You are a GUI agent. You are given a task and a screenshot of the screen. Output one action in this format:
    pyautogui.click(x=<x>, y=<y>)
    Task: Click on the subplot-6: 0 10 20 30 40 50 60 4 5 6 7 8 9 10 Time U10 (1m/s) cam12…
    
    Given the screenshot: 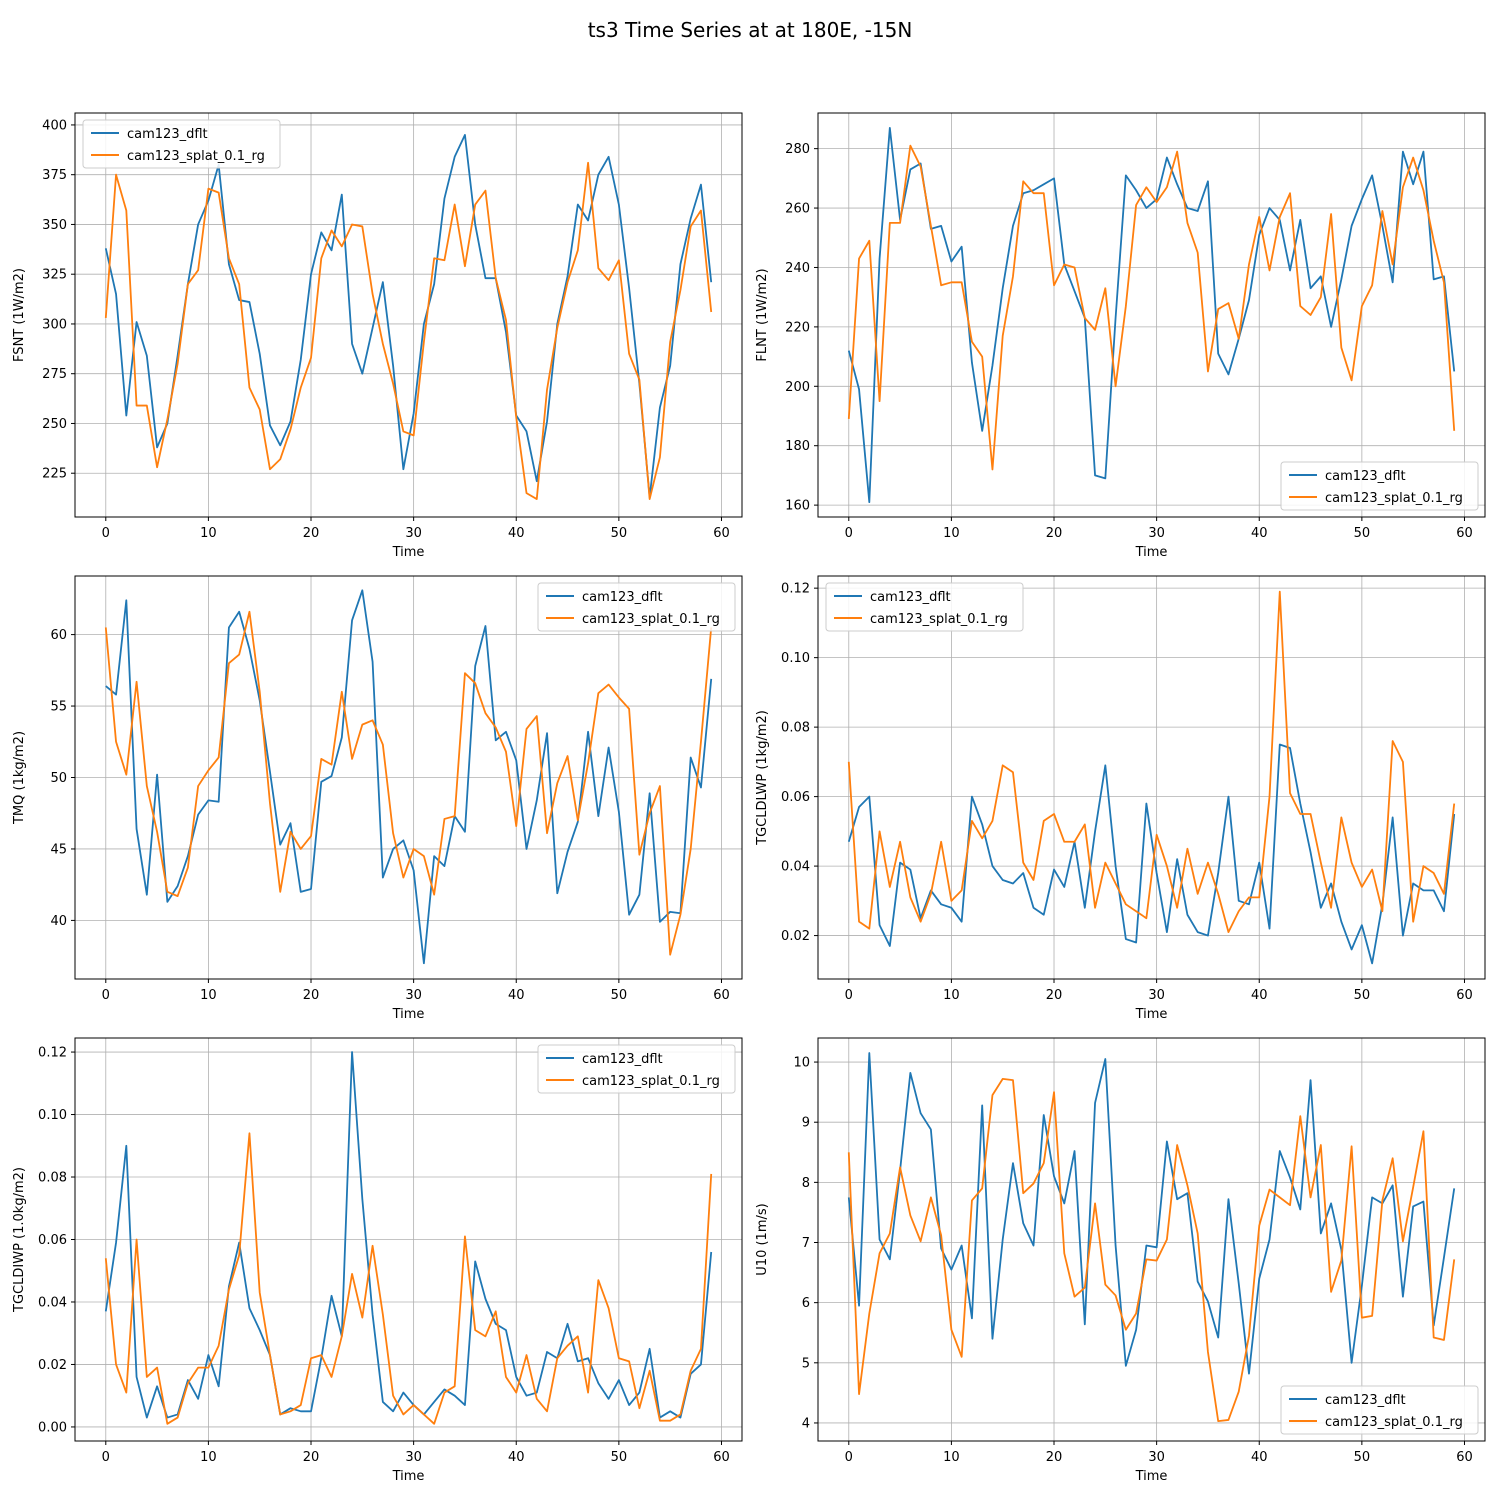 What is the action you would take?
    pyautogui.click(x=1120, y=1260)
    